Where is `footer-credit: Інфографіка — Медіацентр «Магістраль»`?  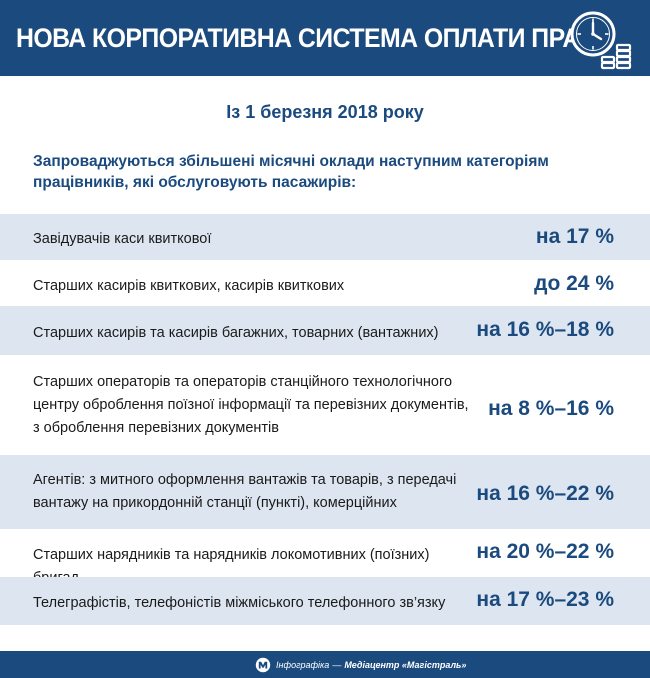 footer-credit: Інфографіка — Медіацентр «Магістраль» is located at coordinates (360, 665).